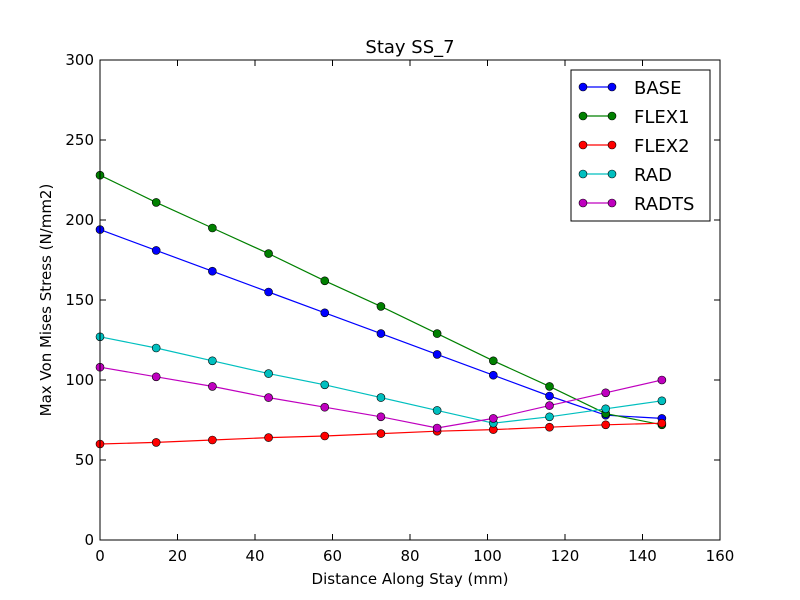  Describe the element at coordinates (662, 117) in the screenshot. I see `legend-label-flex1: FLEX1` at that location.